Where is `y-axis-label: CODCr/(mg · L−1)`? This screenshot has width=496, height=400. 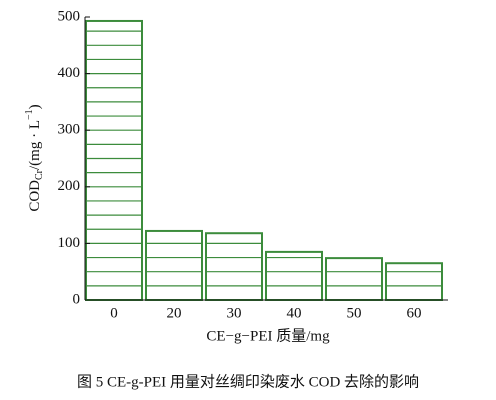
y-axis-label: CODCr/(mg · L−1) is located at coordinates (34, 157).